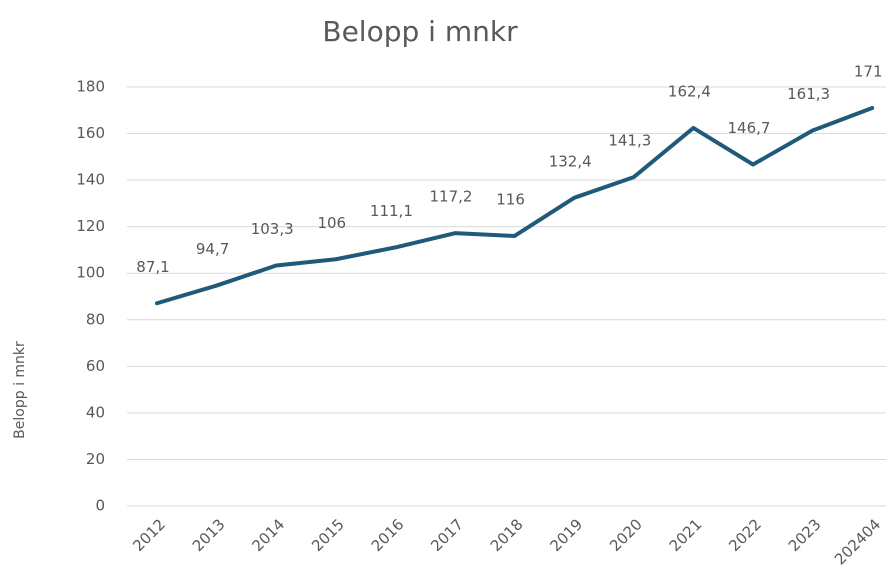 The height and width of the screenshot is (588, 886). What do you see at coordinates (149, 535) in the screenshot?
I see `x-tick-label: 2012` at bounding box center [149, 535].